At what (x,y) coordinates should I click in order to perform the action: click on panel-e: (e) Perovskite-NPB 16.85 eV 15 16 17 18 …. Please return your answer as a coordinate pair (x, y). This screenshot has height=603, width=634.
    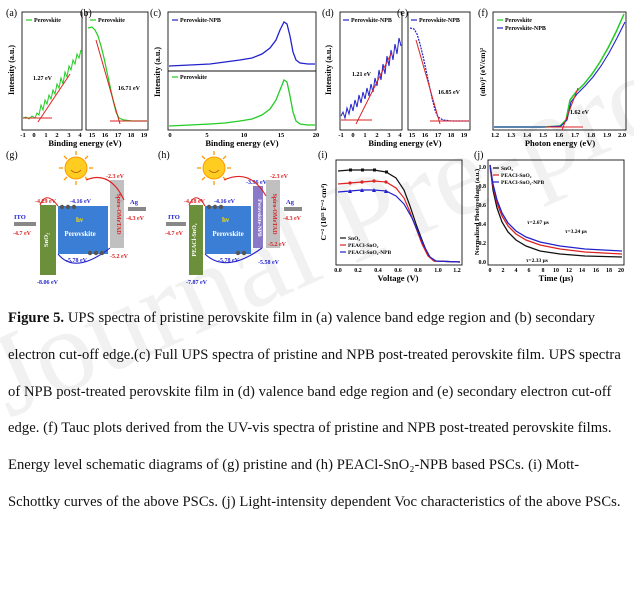
    Looking at the image, I should click on (419, 78).